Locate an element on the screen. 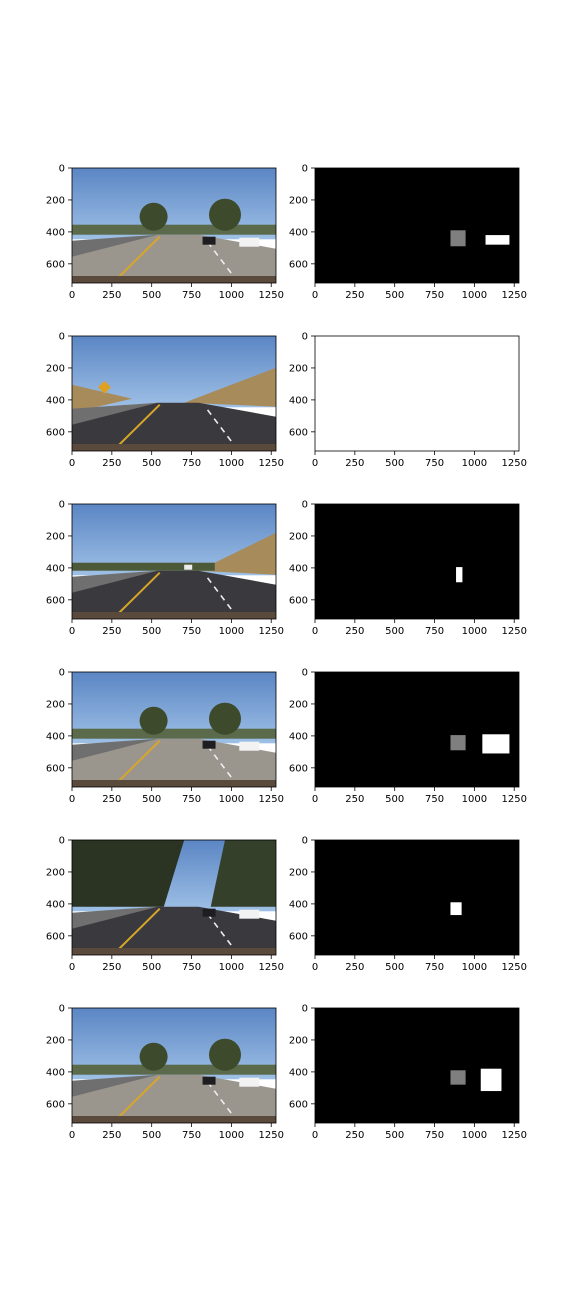  warning-sign is located at coordinates (104, 387).